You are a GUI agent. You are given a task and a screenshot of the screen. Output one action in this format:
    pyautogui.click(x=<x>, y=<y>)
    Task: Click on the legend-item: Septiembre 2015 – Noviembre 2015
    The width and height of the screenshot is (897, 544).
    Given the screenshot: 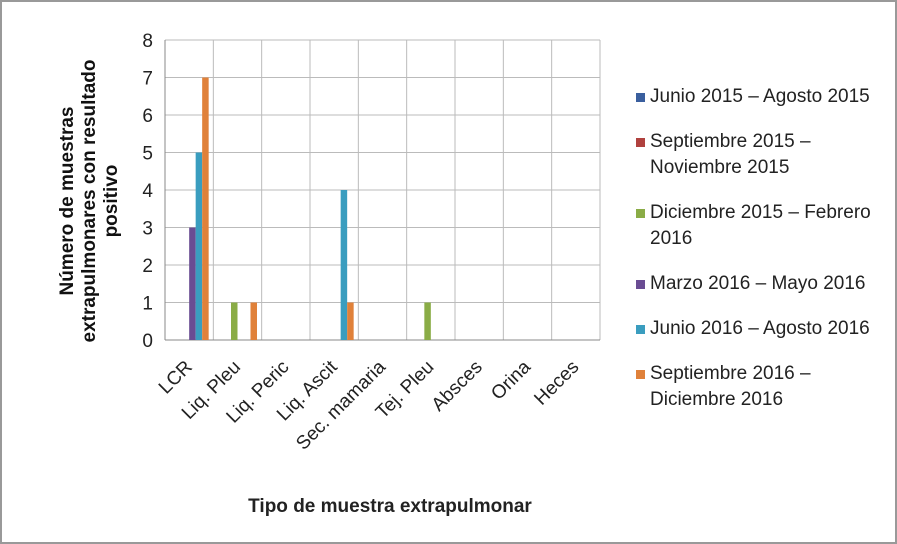 What is the action you would take?
    pyautogui.click(x=761, y=155)
    